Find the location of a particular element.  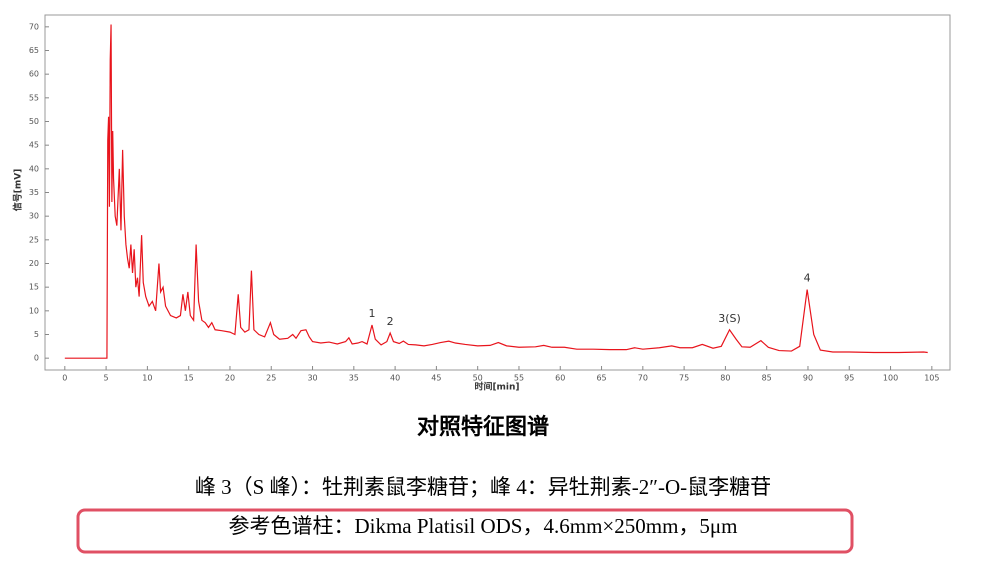

x-tick-label: 75 is located at coordinates (684, 378).